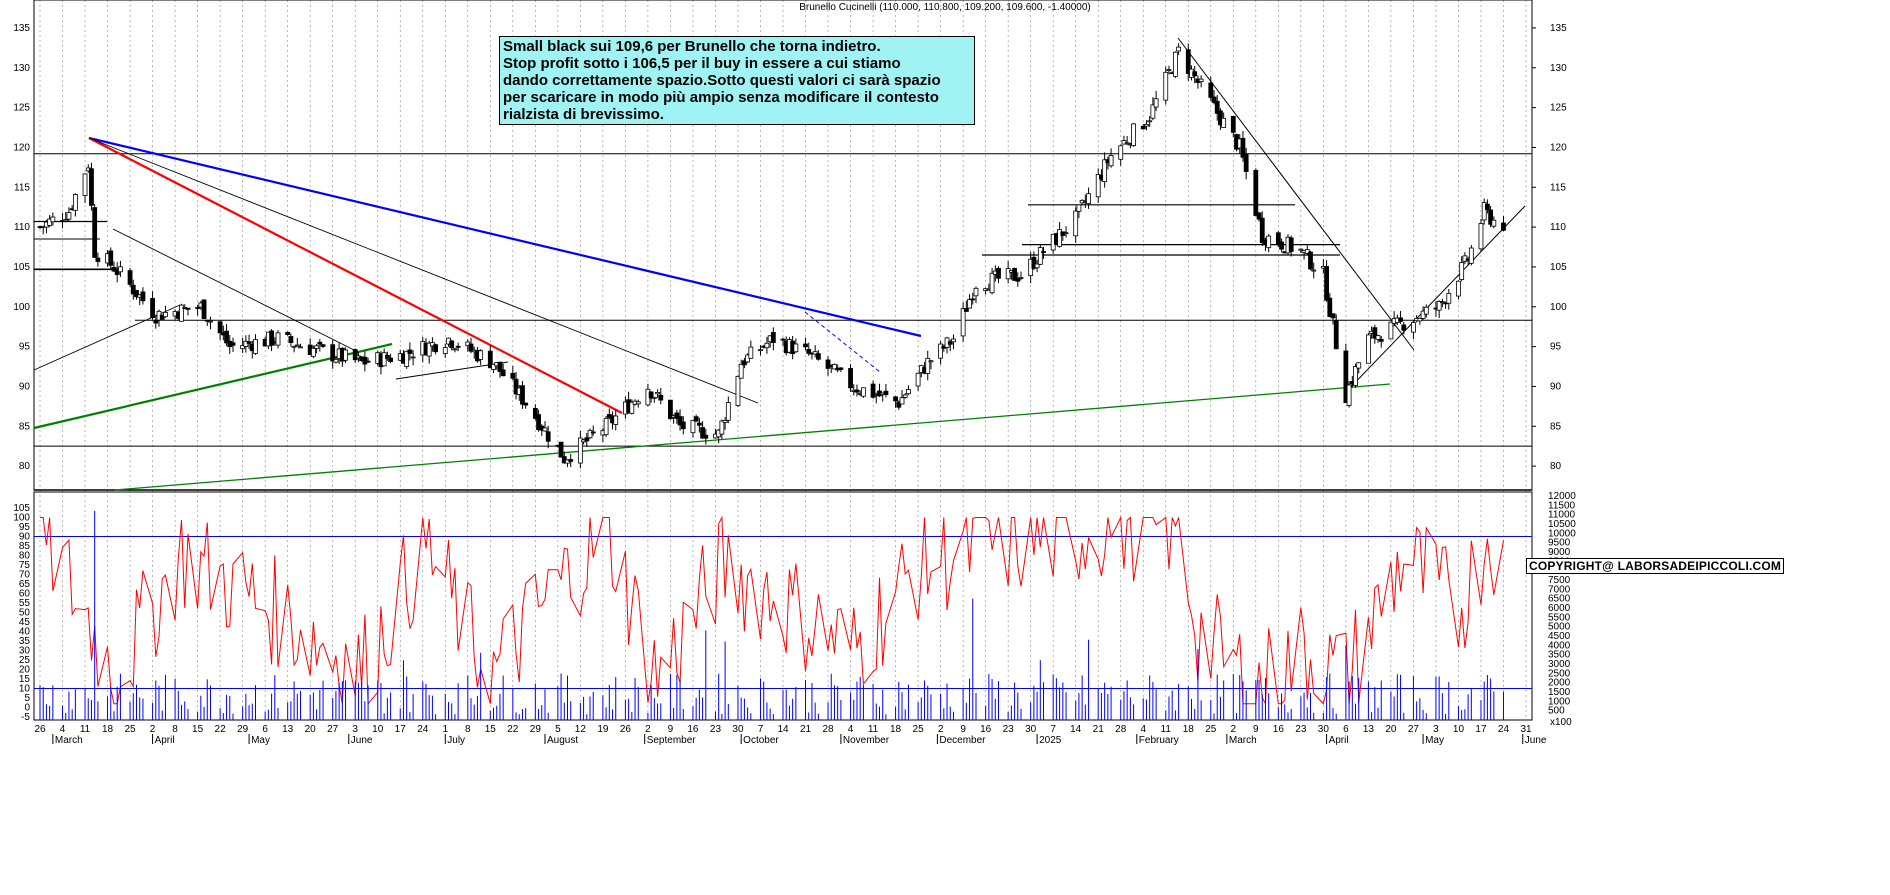 Image resolution: width=1890 pixels, height=895 pixels. What do you see at coordinates (1562, 505) in the screenshot?
I see `volume-tick: 11500` at bounding box center [1562, 505].